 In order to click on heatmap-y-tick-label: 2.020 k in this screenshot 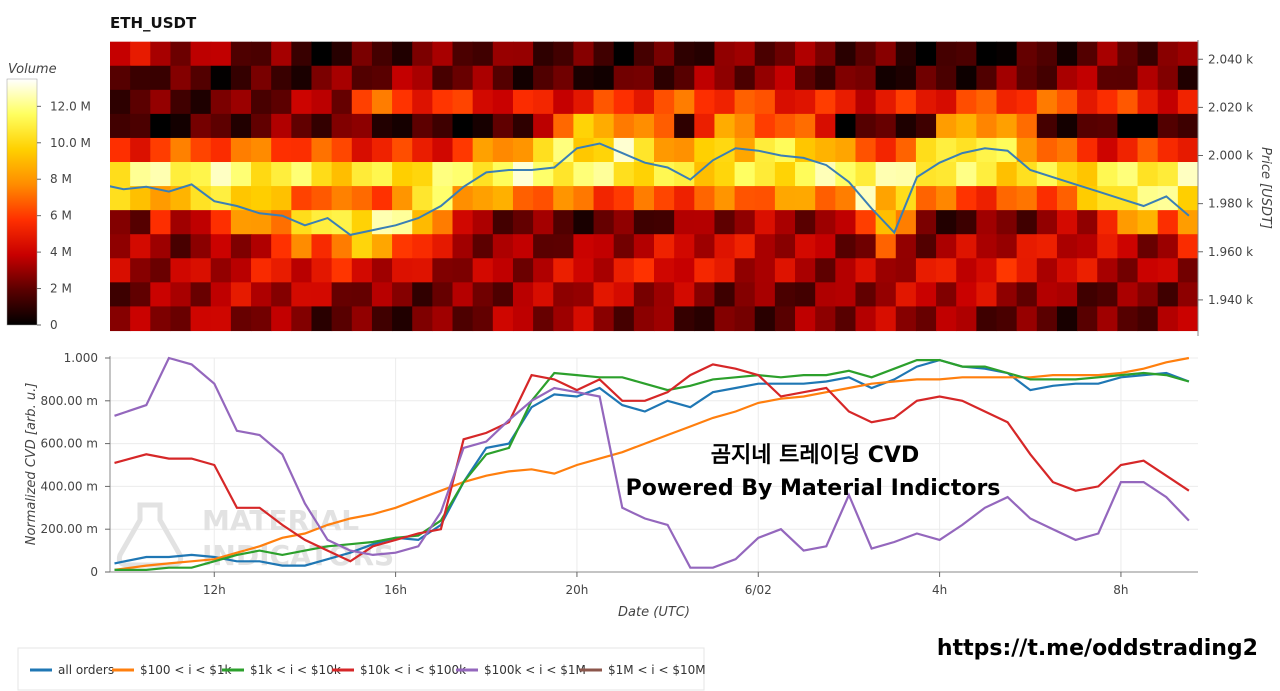, I will do `click(1230, 107)`.